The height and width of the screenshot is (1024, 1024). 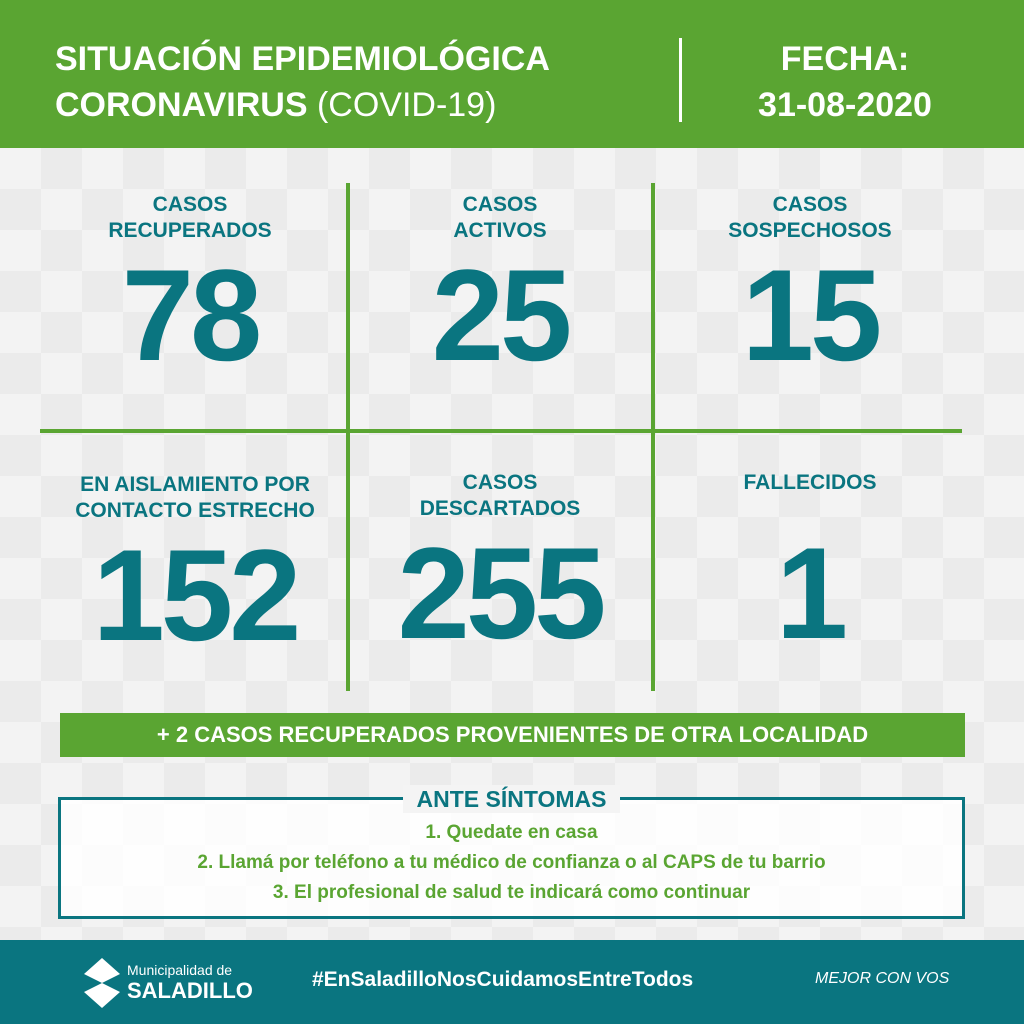 I want to click on saladillo-logo-icon, so click(x=102, y=983).